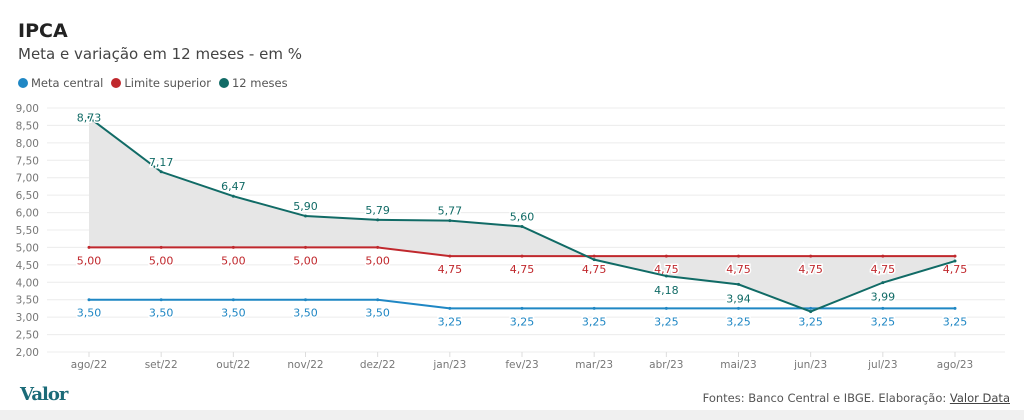 This screenshot has height=420, width=1024. I want to click on data-label: 5,60, so click(522, 217).